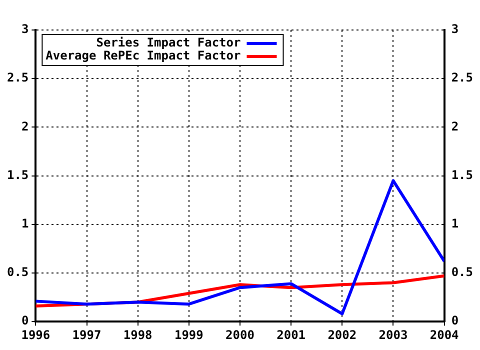 This screenshot has height=350, width=480. Describe the element at coordinates (342, 335) in the screenshot. I see `x-tick-label: 2002` at that location.